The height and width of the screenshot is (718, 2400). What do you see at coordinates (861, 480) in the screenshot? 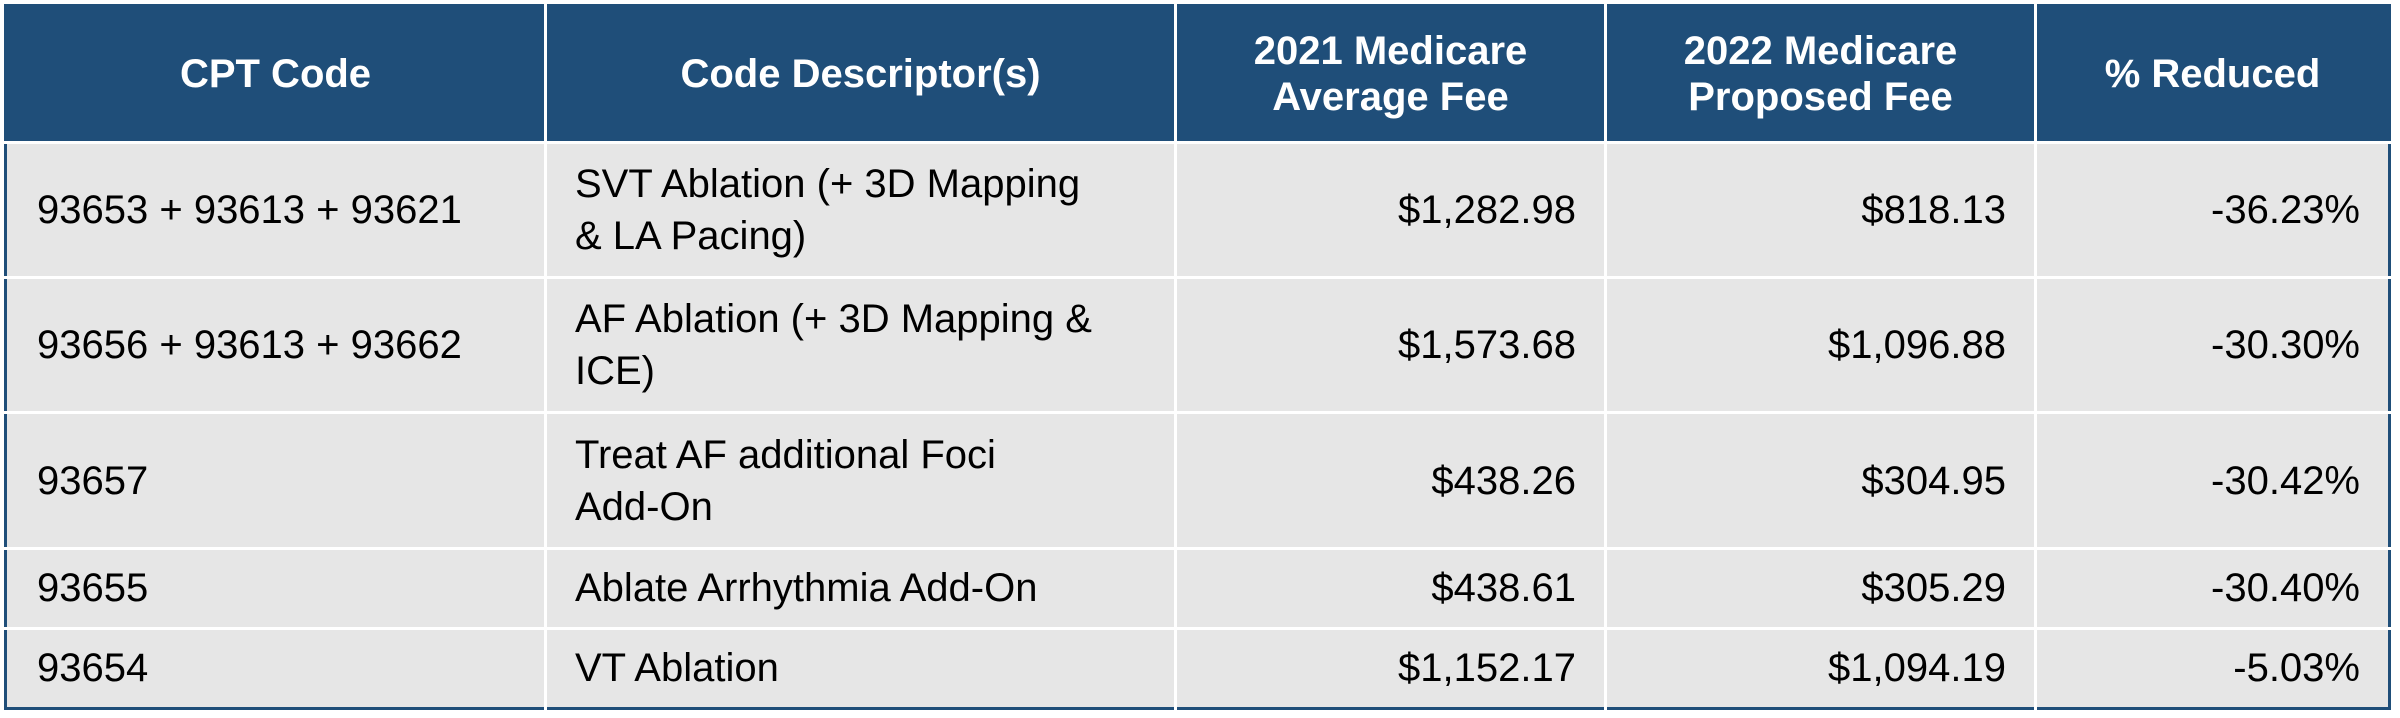
I see `descriptor-cell: Treat AF additional Foci Add-On` at bounding box center [861, 480].